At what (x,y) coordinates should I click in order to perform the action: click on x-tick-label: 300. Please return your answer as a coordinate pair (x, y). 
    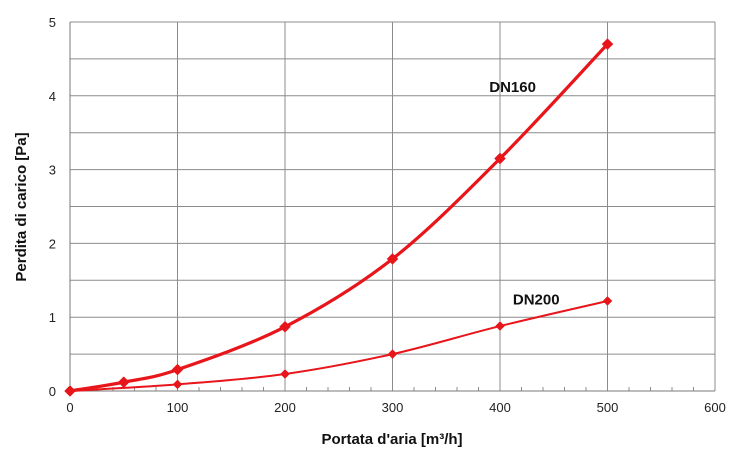
    Looking at the image, I should click on (393, 407).